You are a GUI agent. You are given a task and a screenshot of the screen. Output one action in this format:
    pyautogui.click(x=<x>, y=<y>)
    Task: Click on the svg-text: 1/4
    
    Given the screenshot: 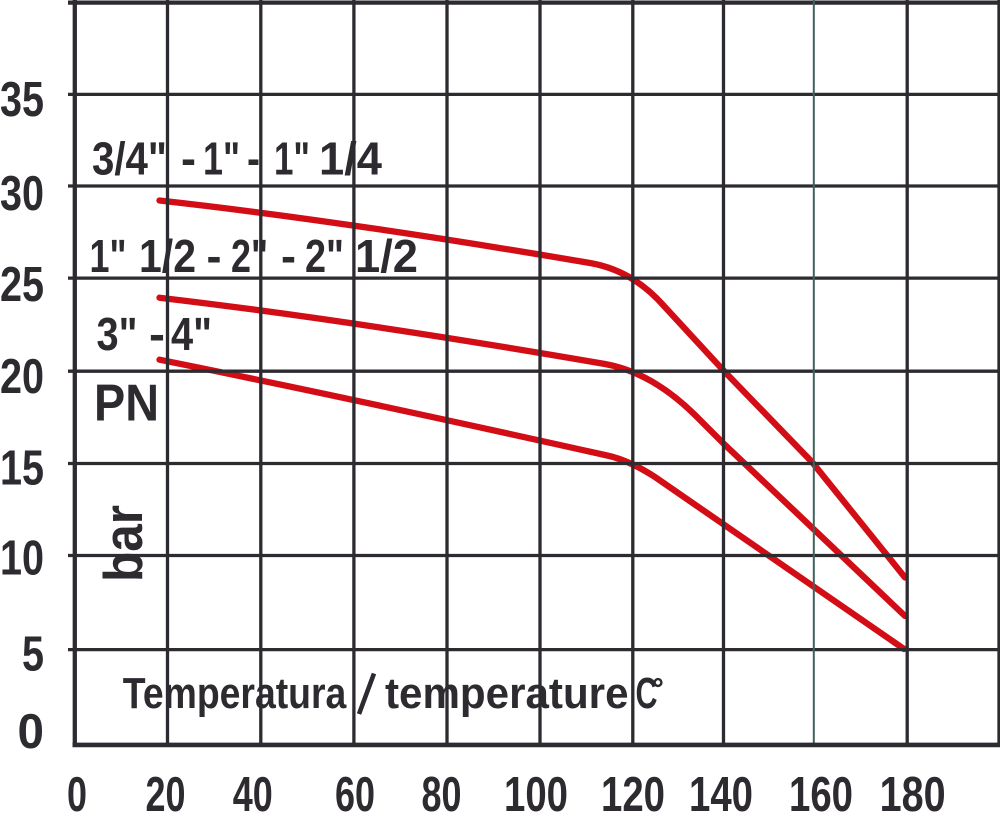 What is the action you would take?
    pyautogui.click(x=350, y=159)
    